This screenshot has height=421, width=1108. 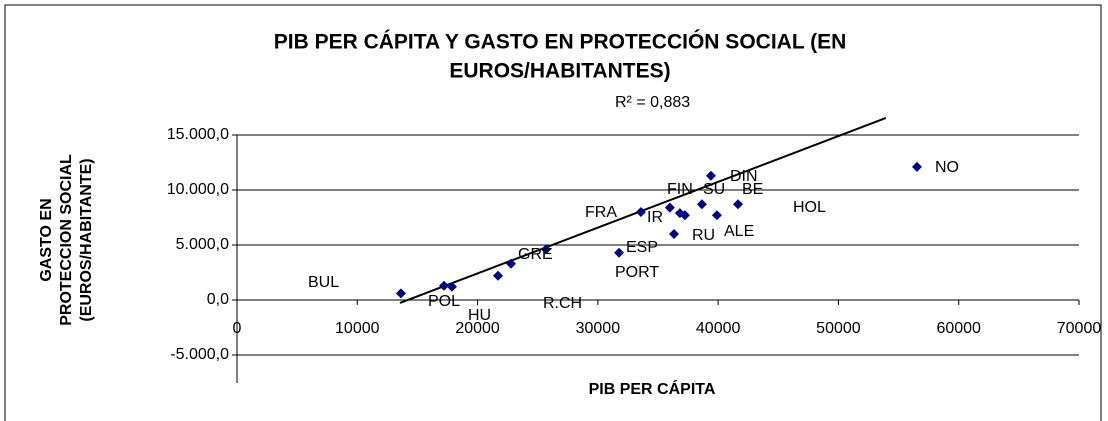 What do you see at coordinates (601, 212) in the screenshot?
I see `point-label: FRA` at bounding box center [601, 212].